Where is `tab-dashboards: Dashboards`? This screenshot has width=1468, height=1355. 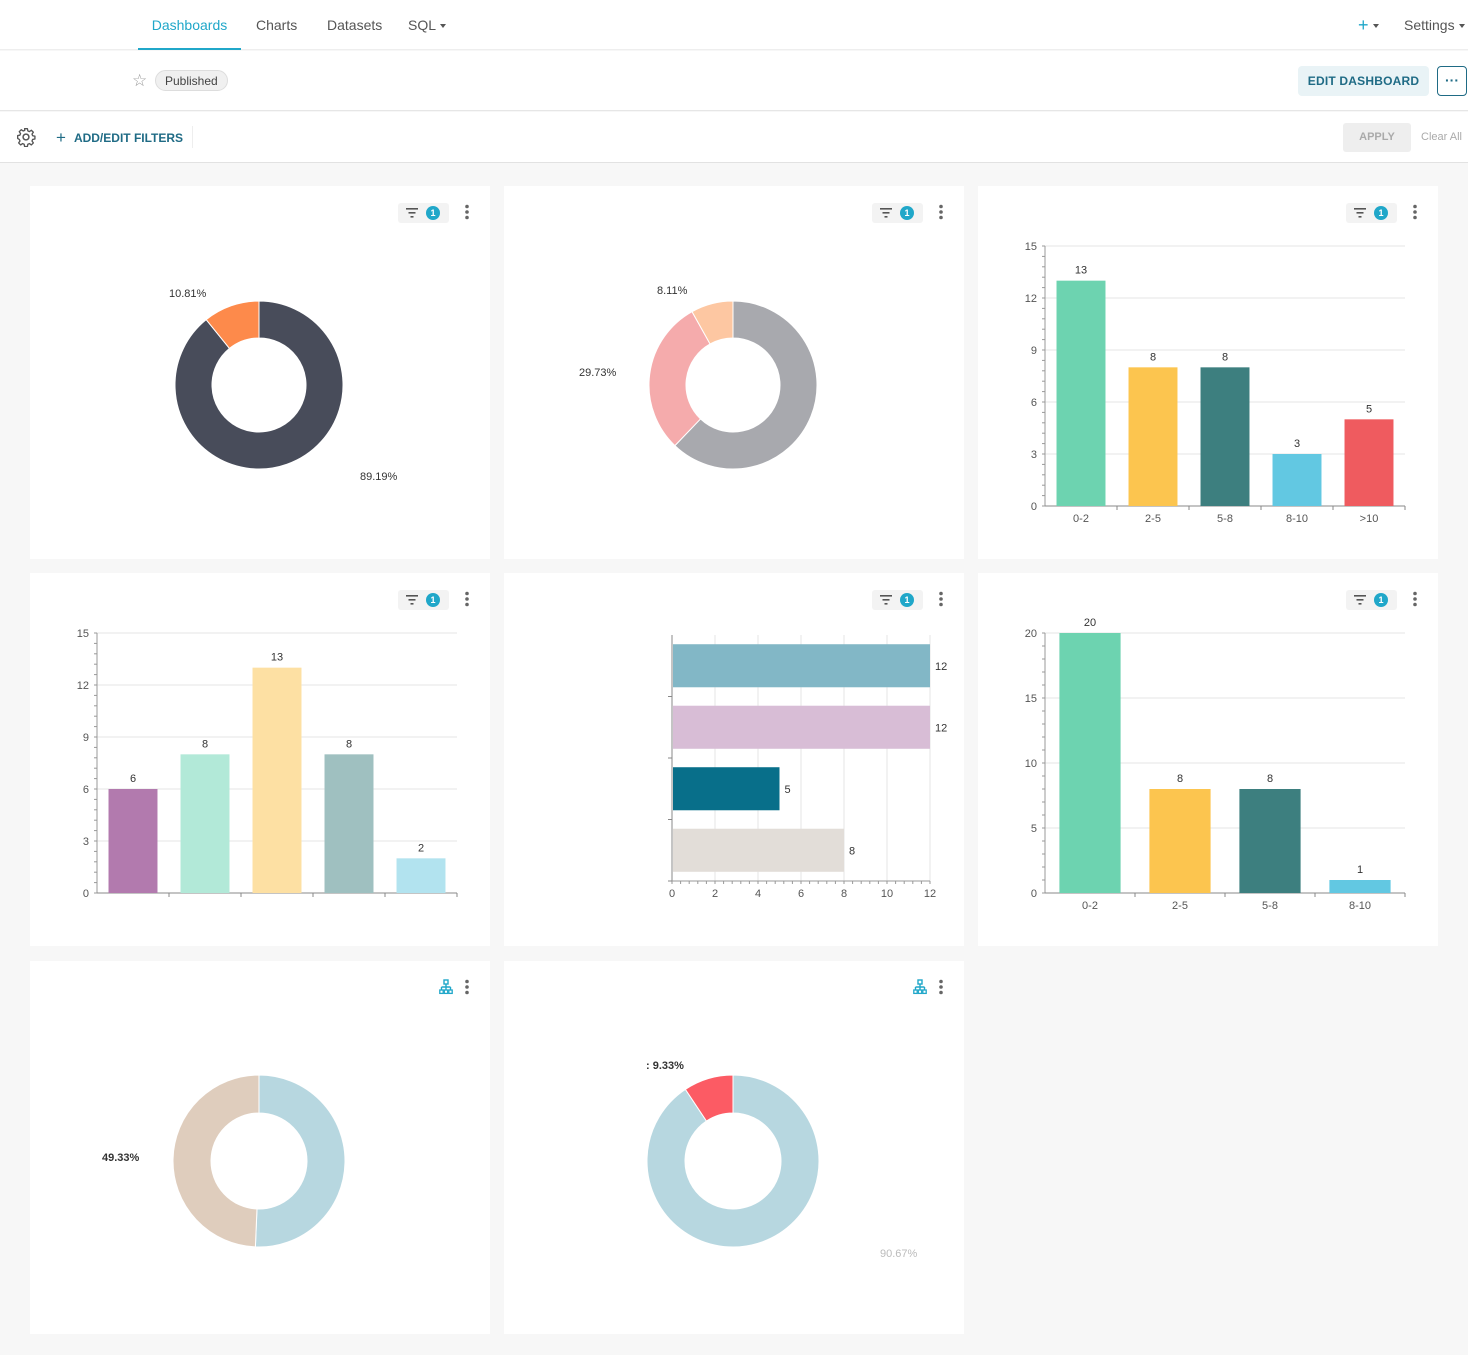
tab-dashboards: Dashboards is located at coordinates (189, 25).